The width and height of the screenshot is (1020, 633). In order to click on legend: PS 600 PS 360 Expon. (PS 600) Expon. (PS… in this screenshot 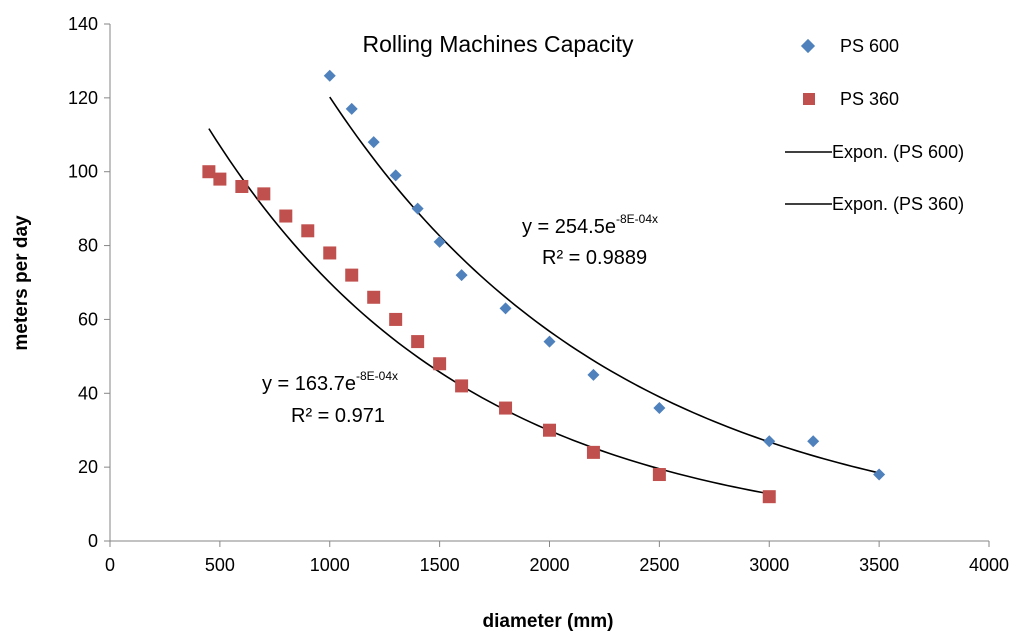, I will do `click(874, 125)`.